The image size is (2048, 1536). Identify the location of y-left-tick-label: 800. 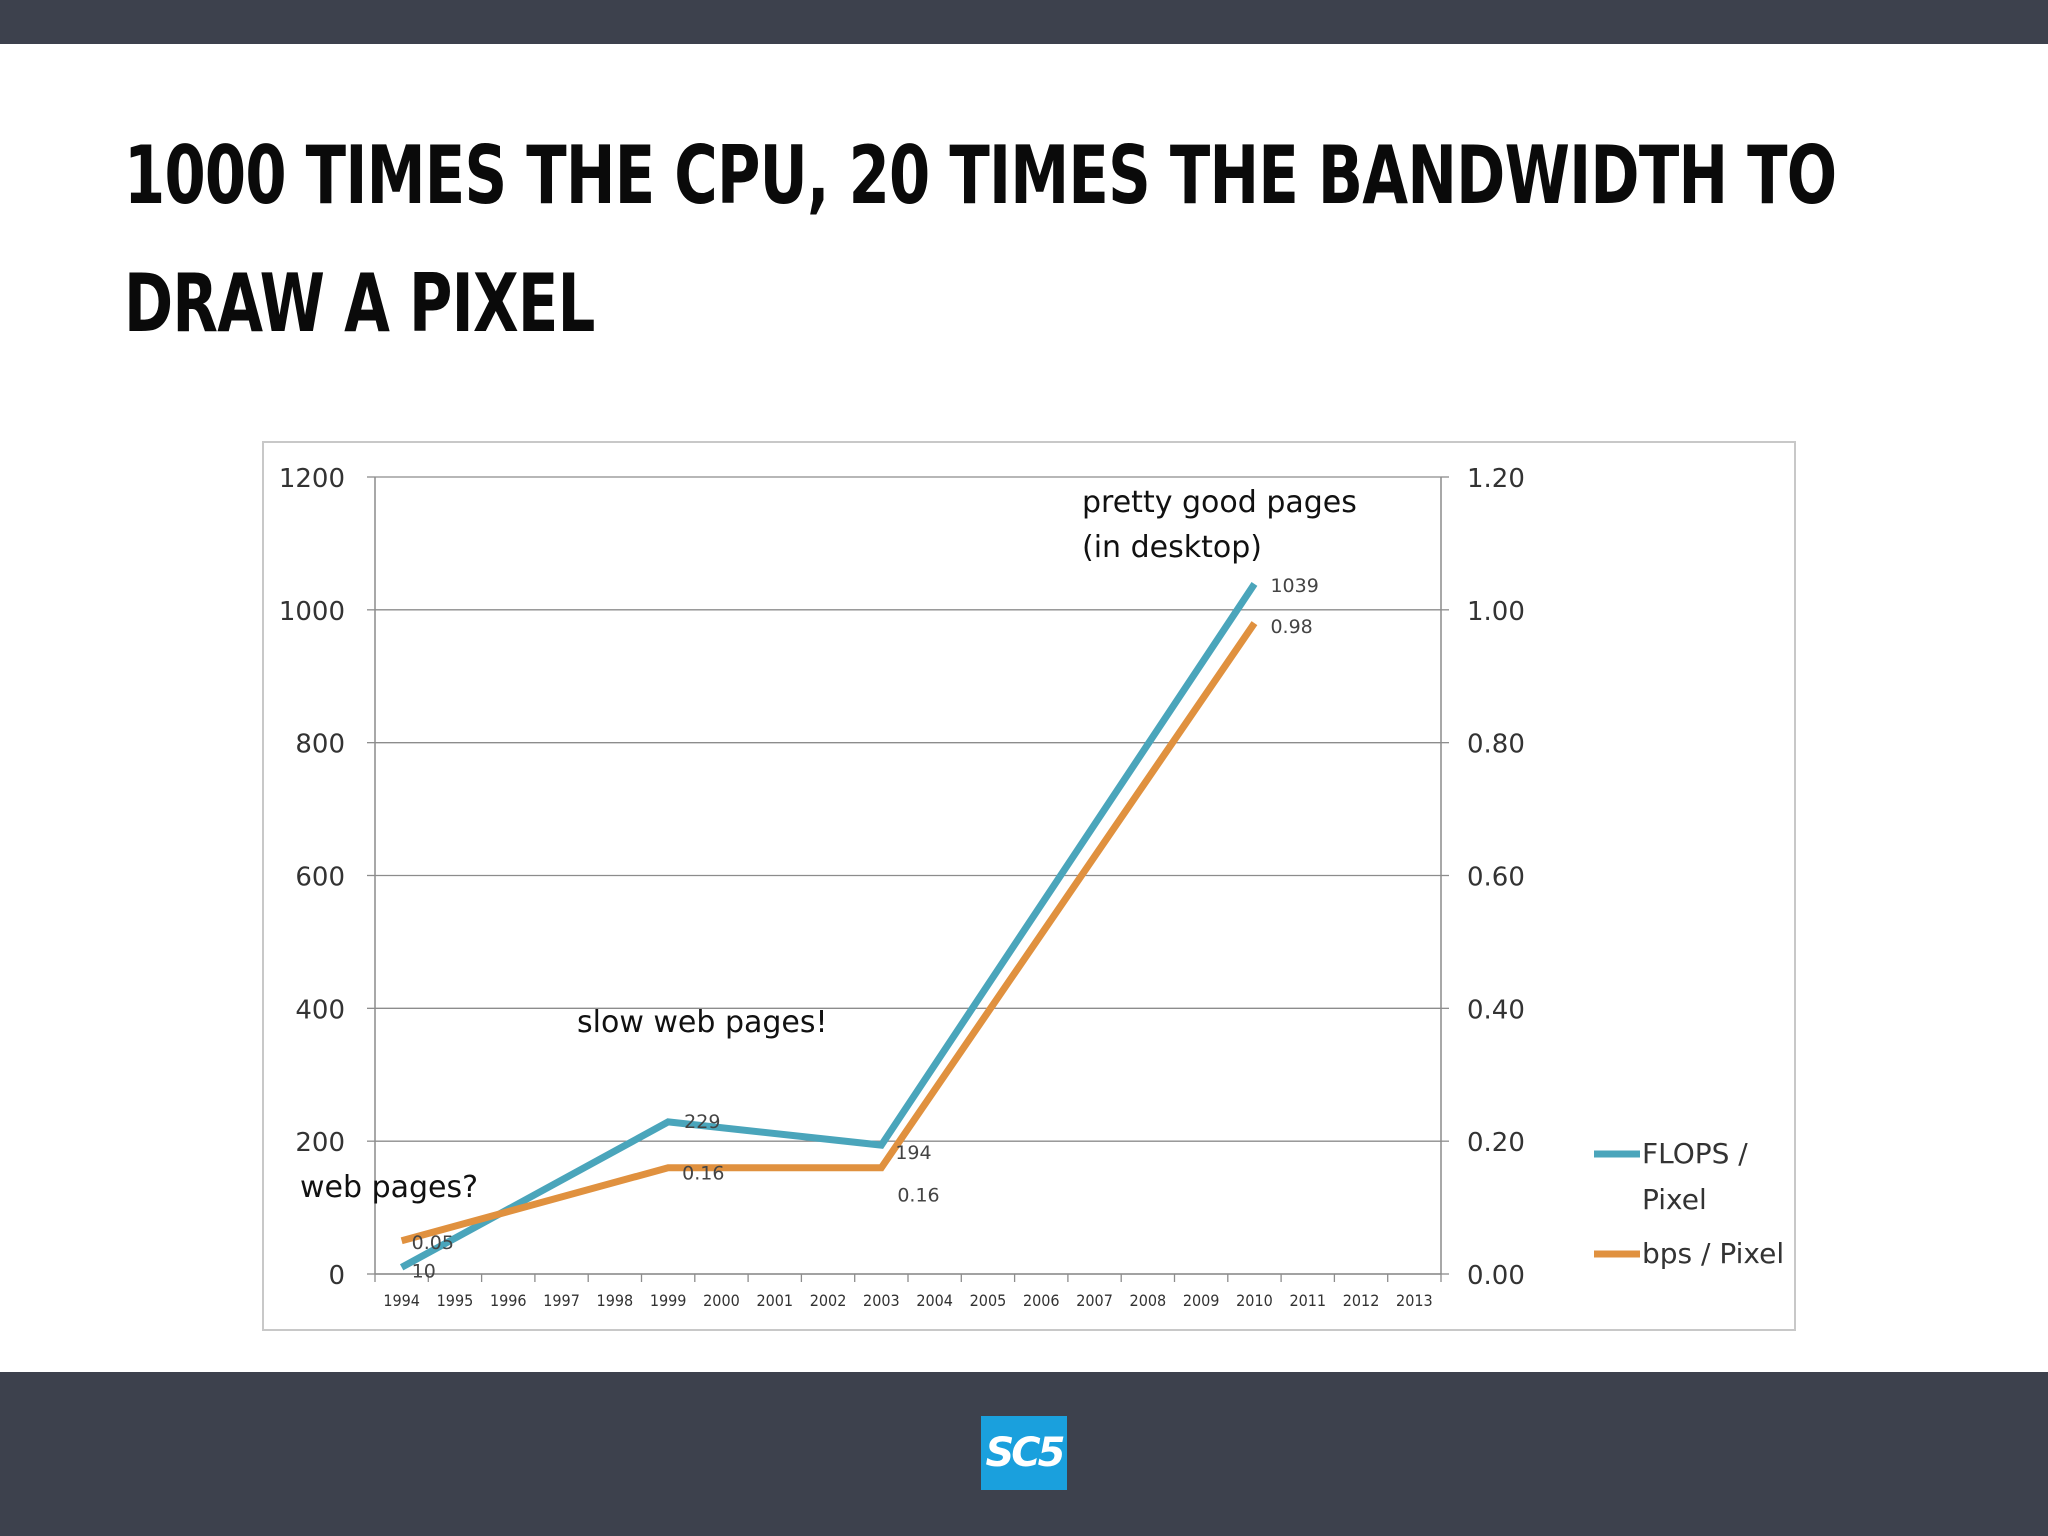
(320, 745).